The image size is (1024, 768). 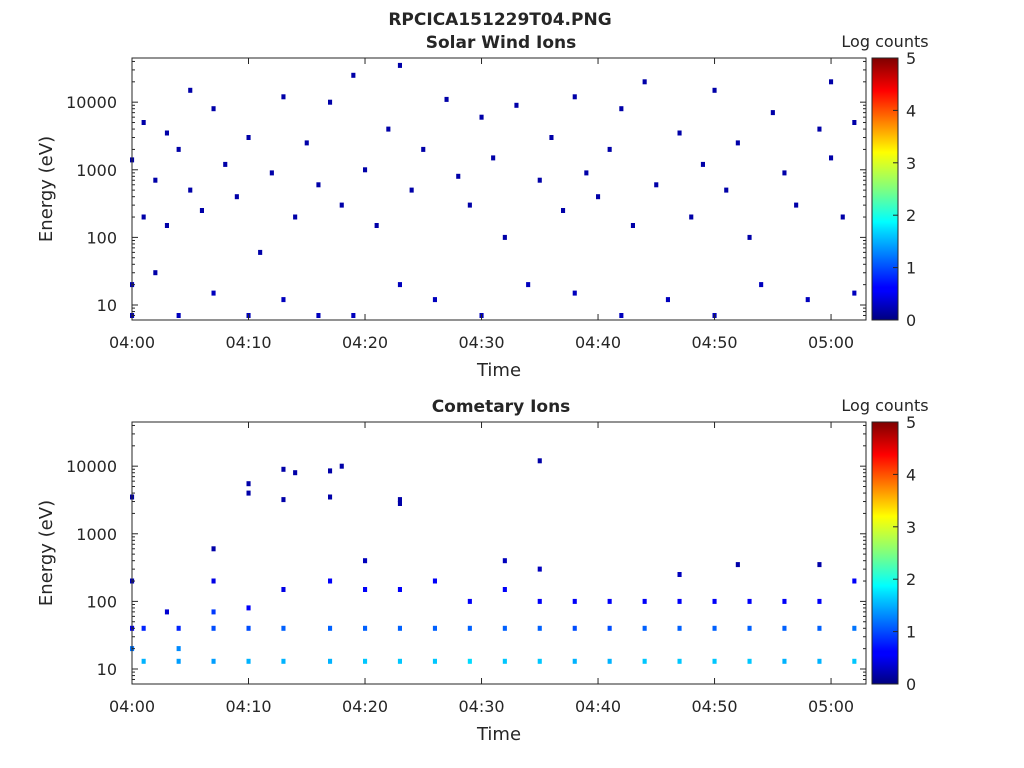 What do you see at coordinates (499, 20) in the screenshot?
I see `figure-title: RPCICA151229T04.PNG` at bounding box center [499, 20].